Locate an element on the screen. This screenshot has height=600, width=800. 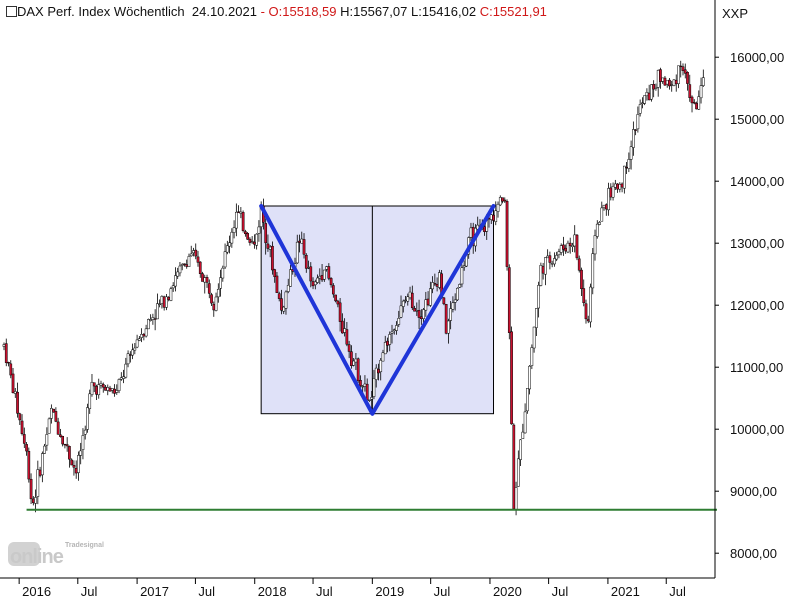
x-tick-label: 2021 is located at coordinates (625, 591).